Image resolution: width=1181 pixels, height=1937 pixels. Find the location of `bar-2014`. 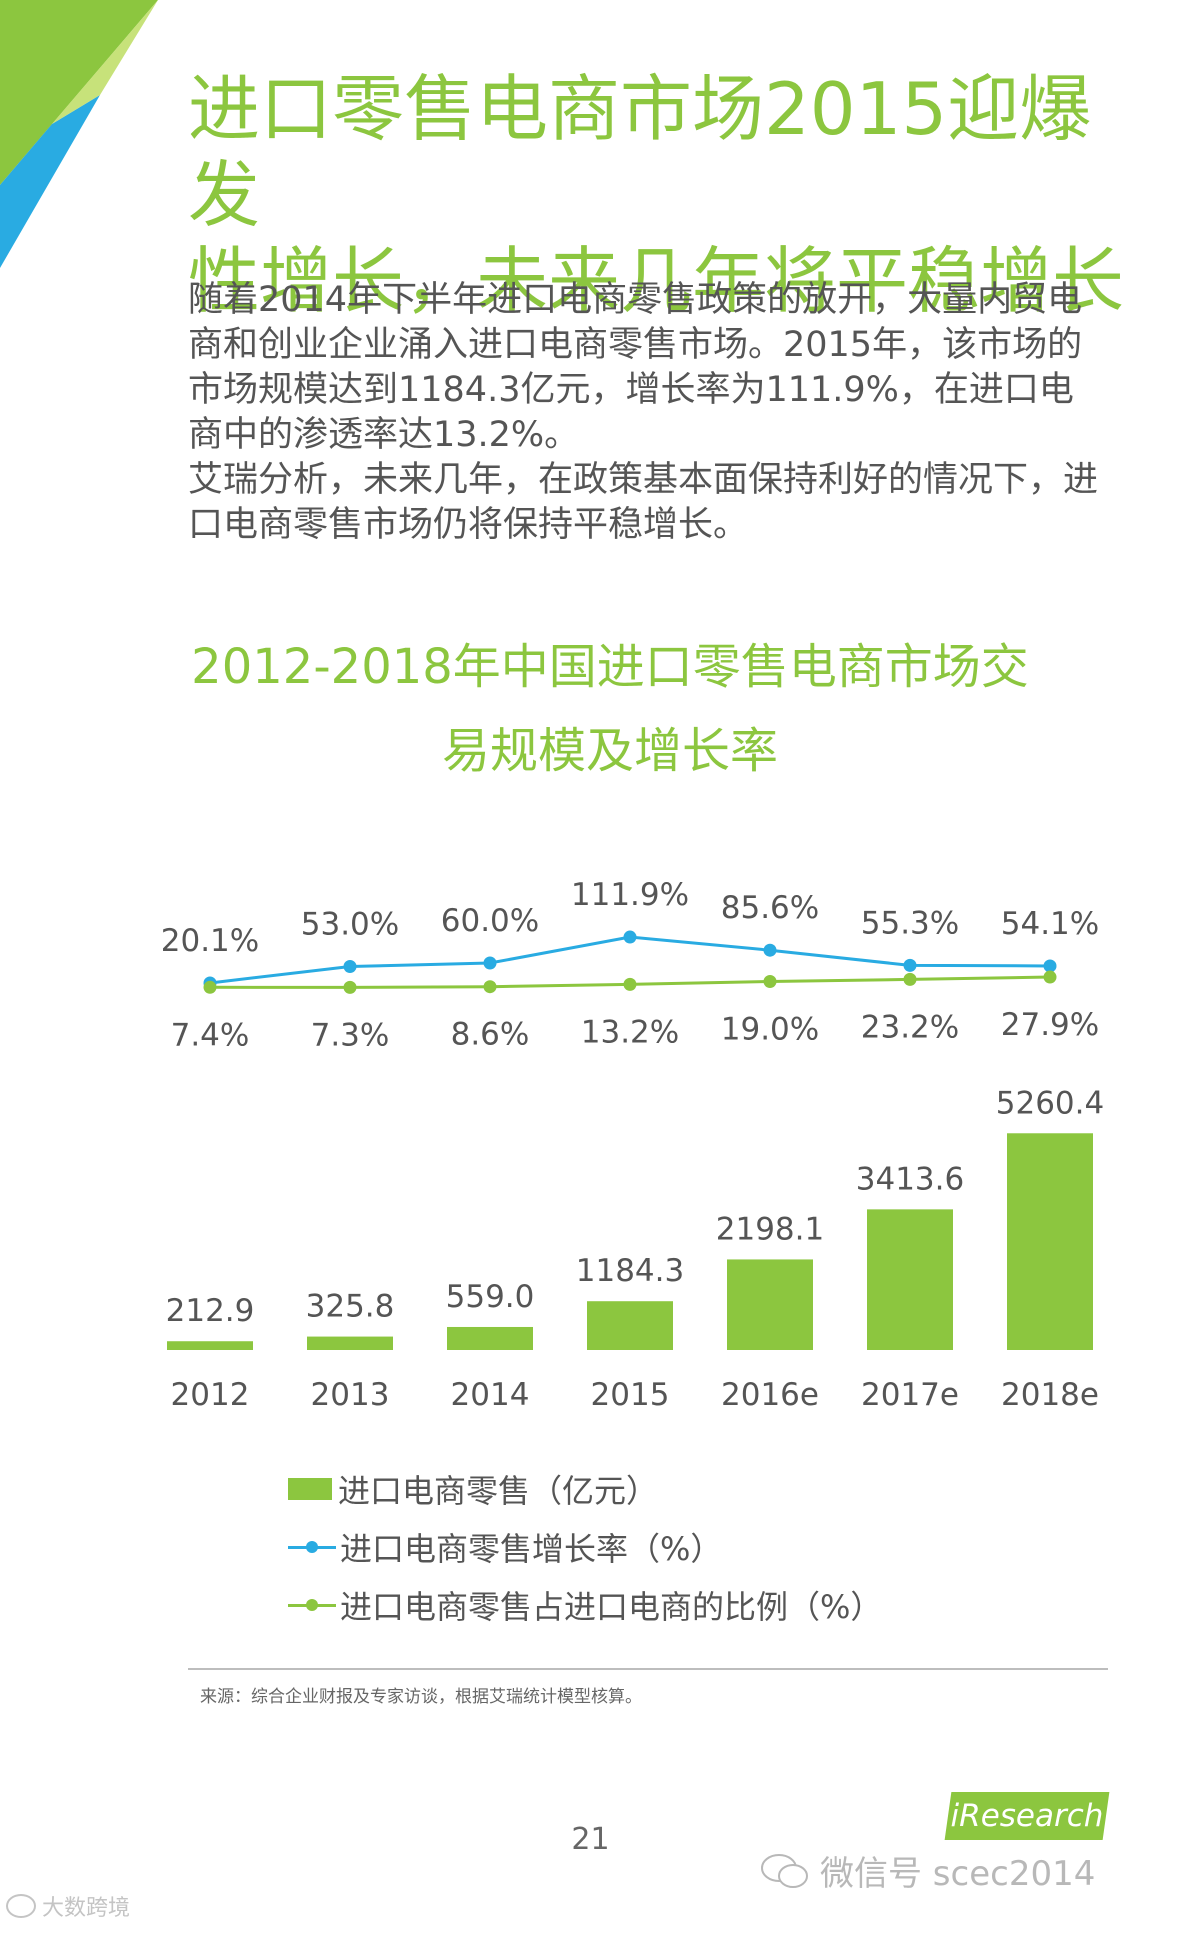

bar-2014 is located at coordinates (490, 1338).